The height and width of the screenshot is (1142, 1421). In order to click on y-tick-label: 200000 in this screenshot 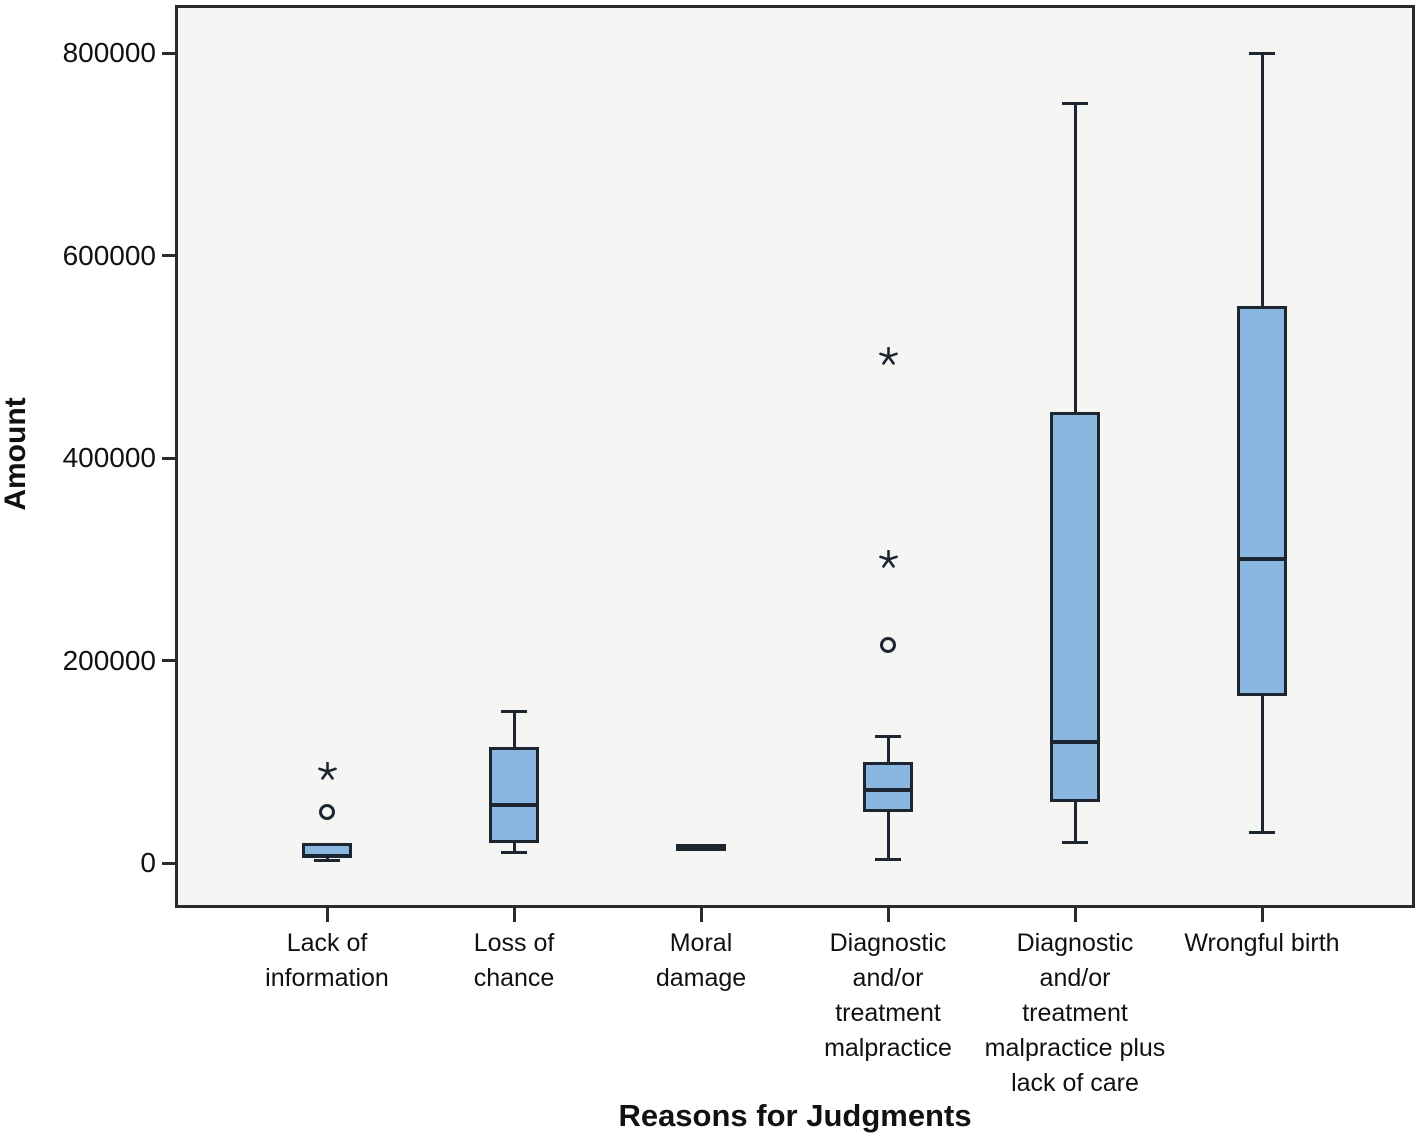, I will do `click(109, 660)`.